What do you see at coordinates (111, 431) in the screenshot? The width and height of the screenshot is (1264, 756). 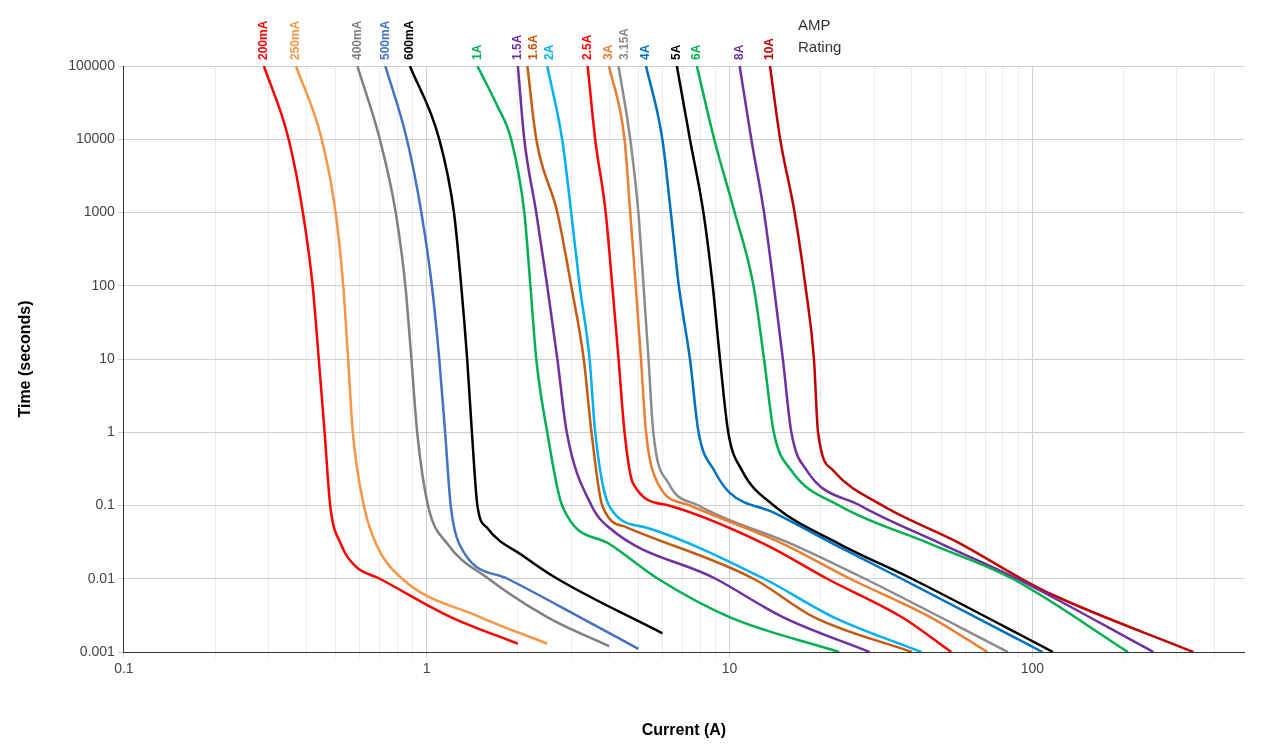 I see `y-tick-label: 1` at bounding box center [111, 431].